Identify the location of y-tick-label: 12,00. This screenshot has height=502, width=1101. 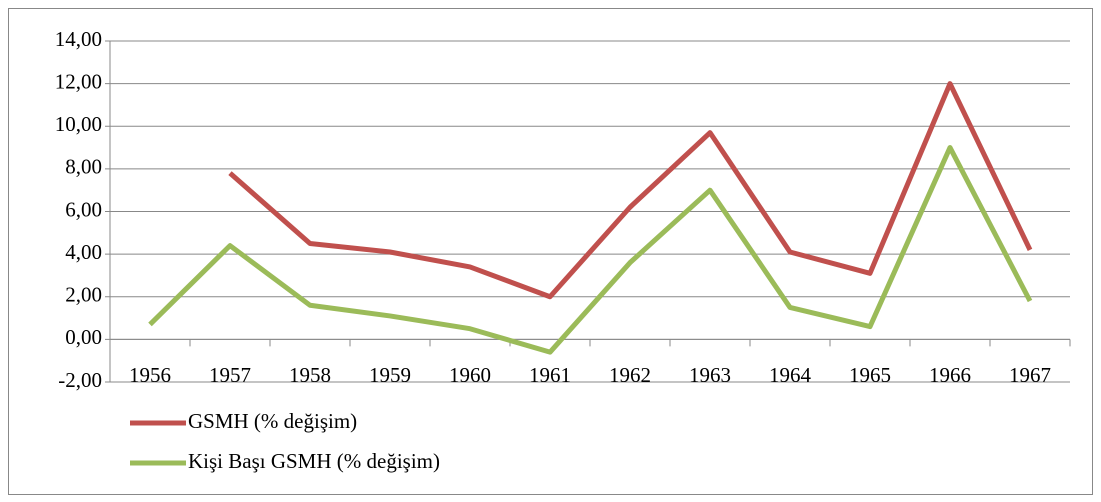
(78, 81).